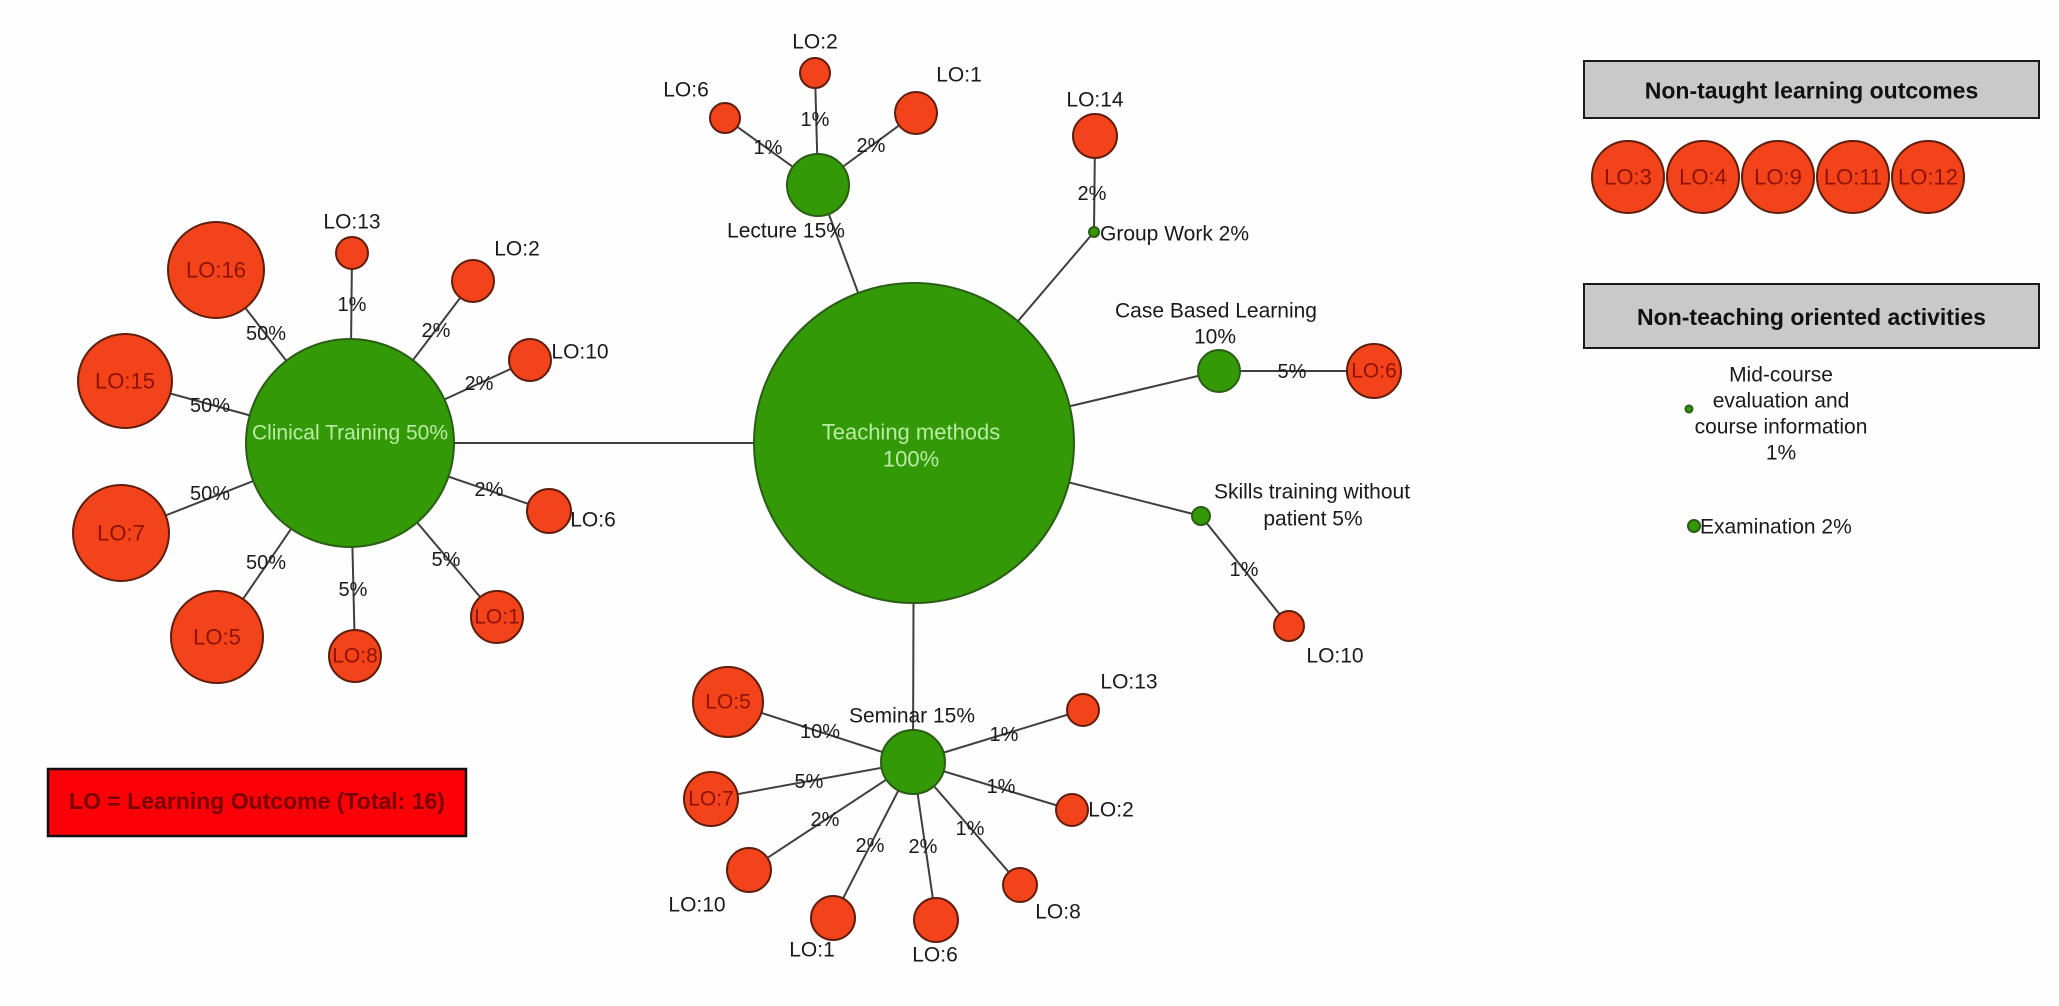 Image resolution: width=2059 pixels, height=1006 pixels. What do you see at coordinates (786, 231) in the screenshot?
I see `svg-text: Lecture 15%` at bounding box center [786, 231].